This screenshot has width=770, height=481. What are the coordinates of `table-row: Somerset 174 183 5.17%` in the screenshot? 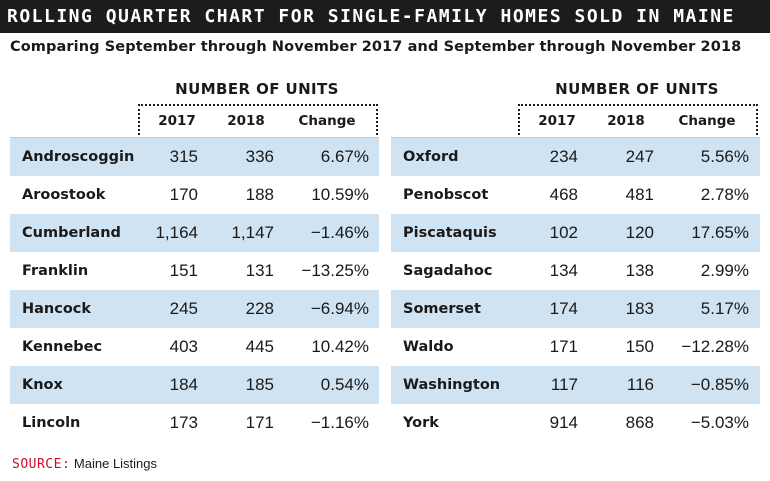 It's located at (575, 309).